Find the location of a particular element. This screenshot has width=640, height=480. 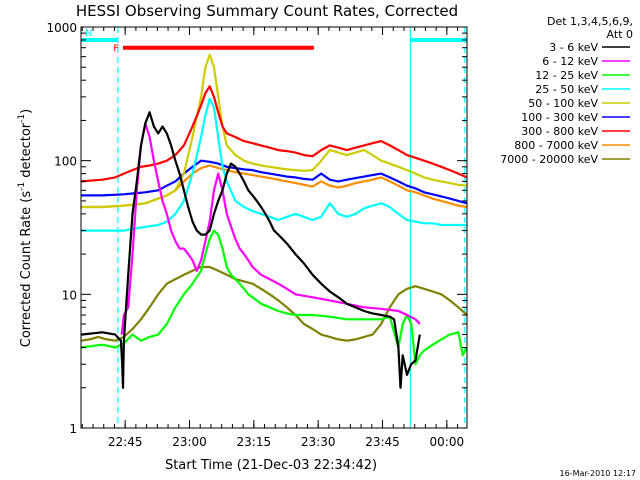

interval-bar-label: N is located at coordinates (88, 33).